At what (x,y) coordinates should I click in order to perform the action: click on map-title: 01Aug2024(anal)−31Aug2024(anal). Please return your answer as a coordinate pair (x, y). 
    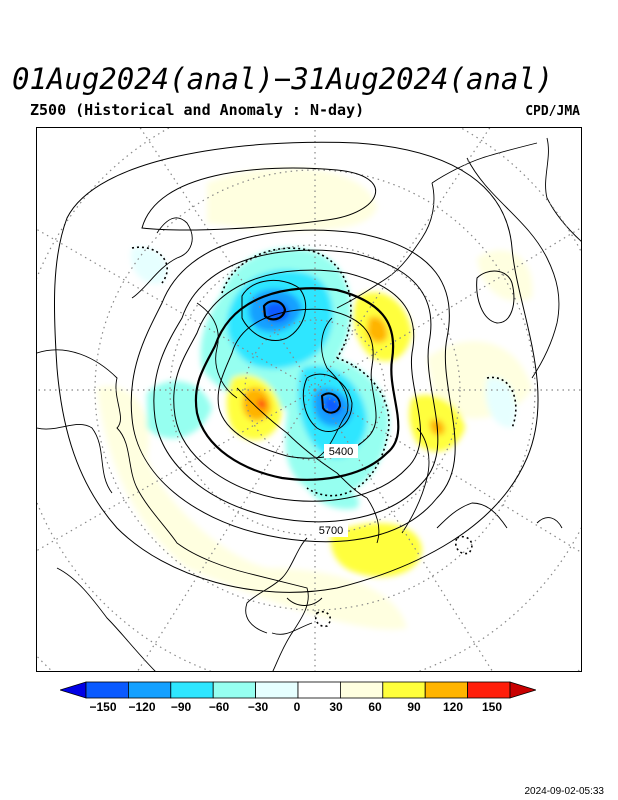
    Looking at the image, I should click on (283, 79).